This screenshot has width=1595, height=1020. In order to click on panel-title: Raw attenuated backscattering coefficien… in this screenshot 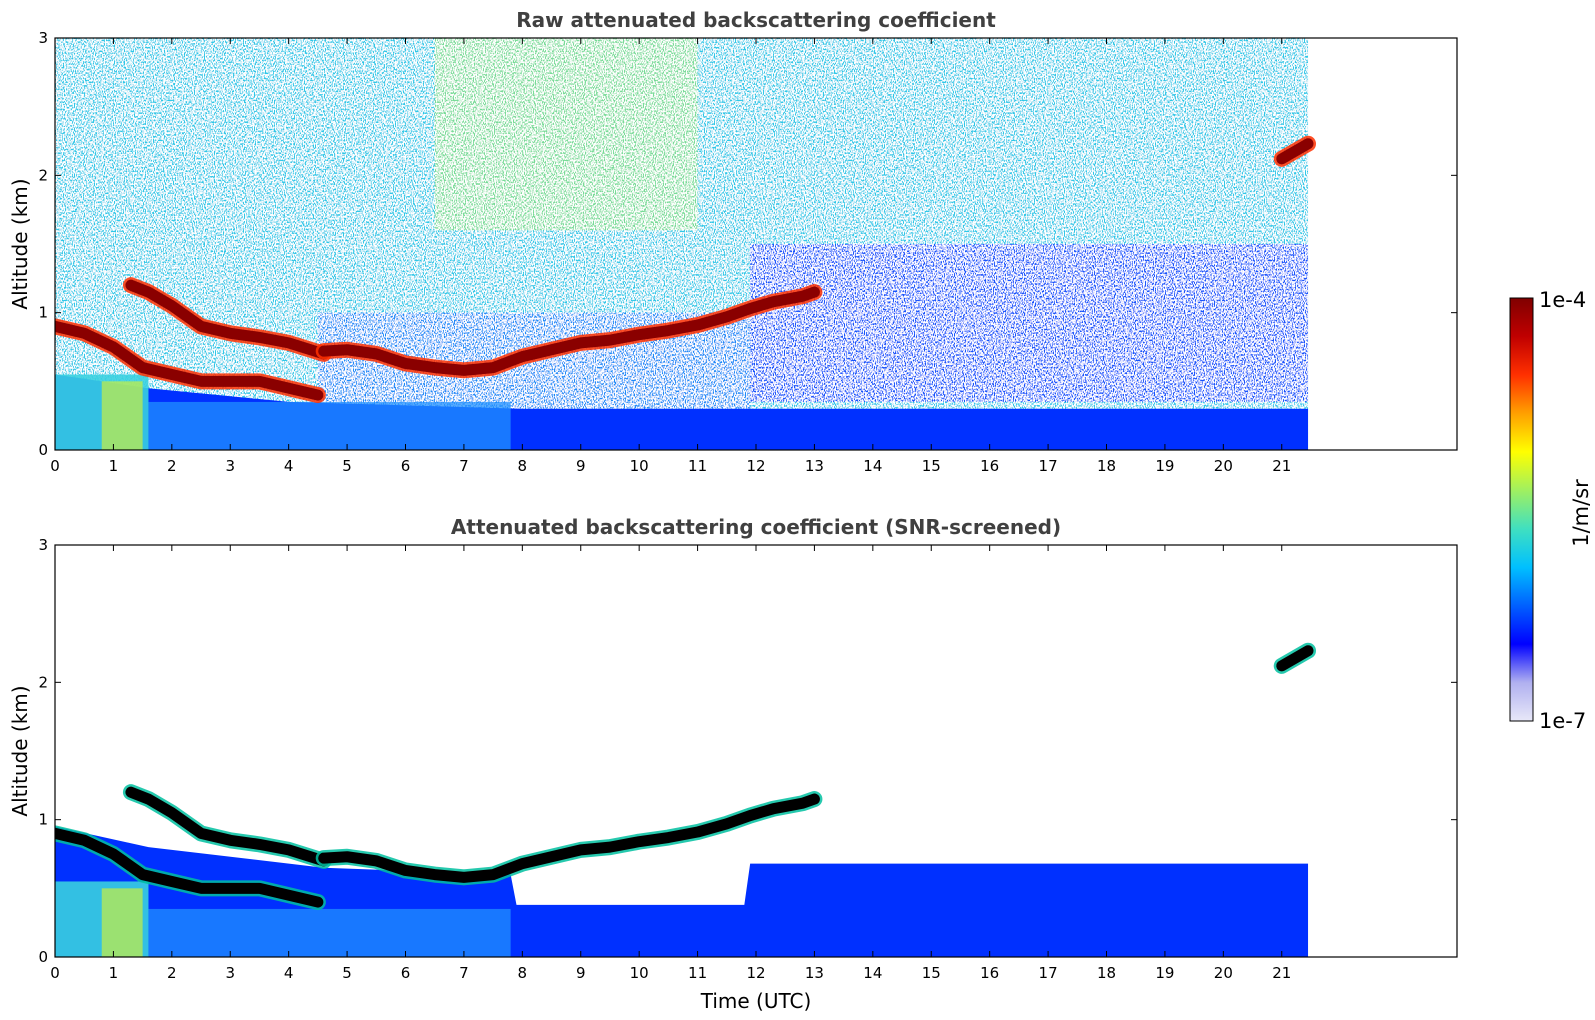, I will do `click(756, 20)`.